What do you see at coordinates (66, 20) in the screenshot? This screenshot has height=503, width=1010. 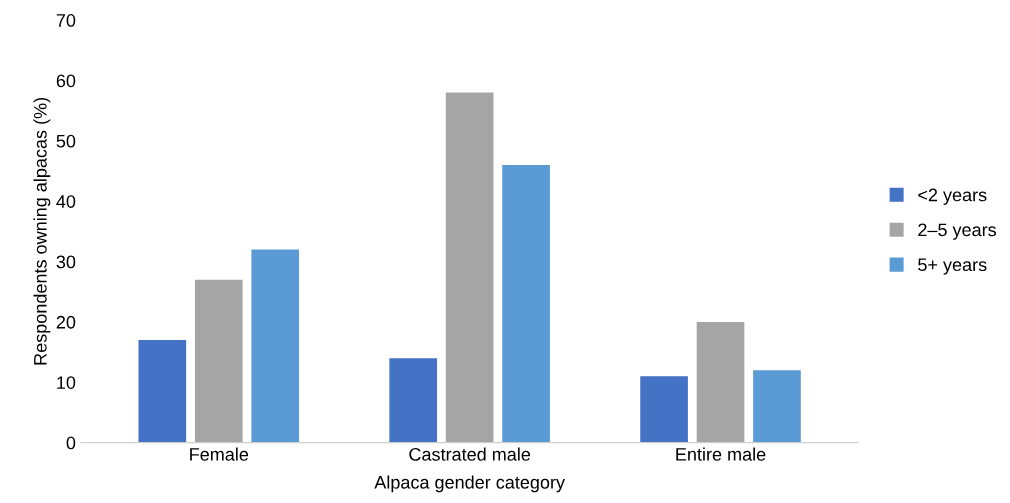 I see `y-tick-label: 70` at bounding box center [66, 20].